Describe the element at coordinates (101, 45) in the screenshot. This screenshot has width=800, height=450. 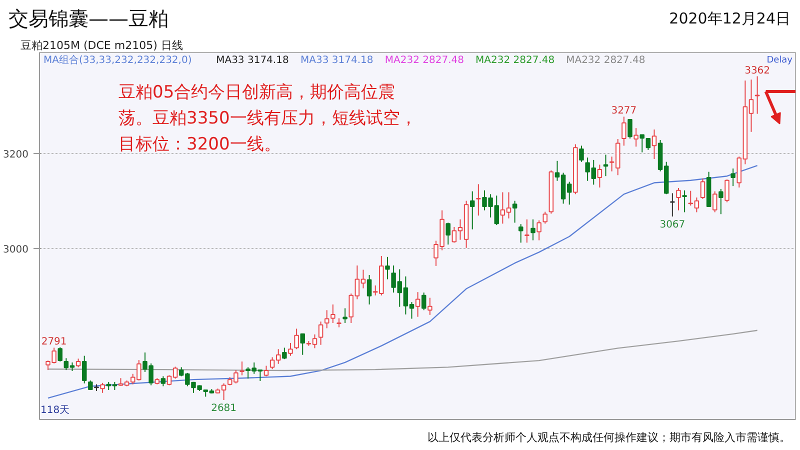
I see `text: 豆粕2105M (DCE m2105) 日线` at that location.